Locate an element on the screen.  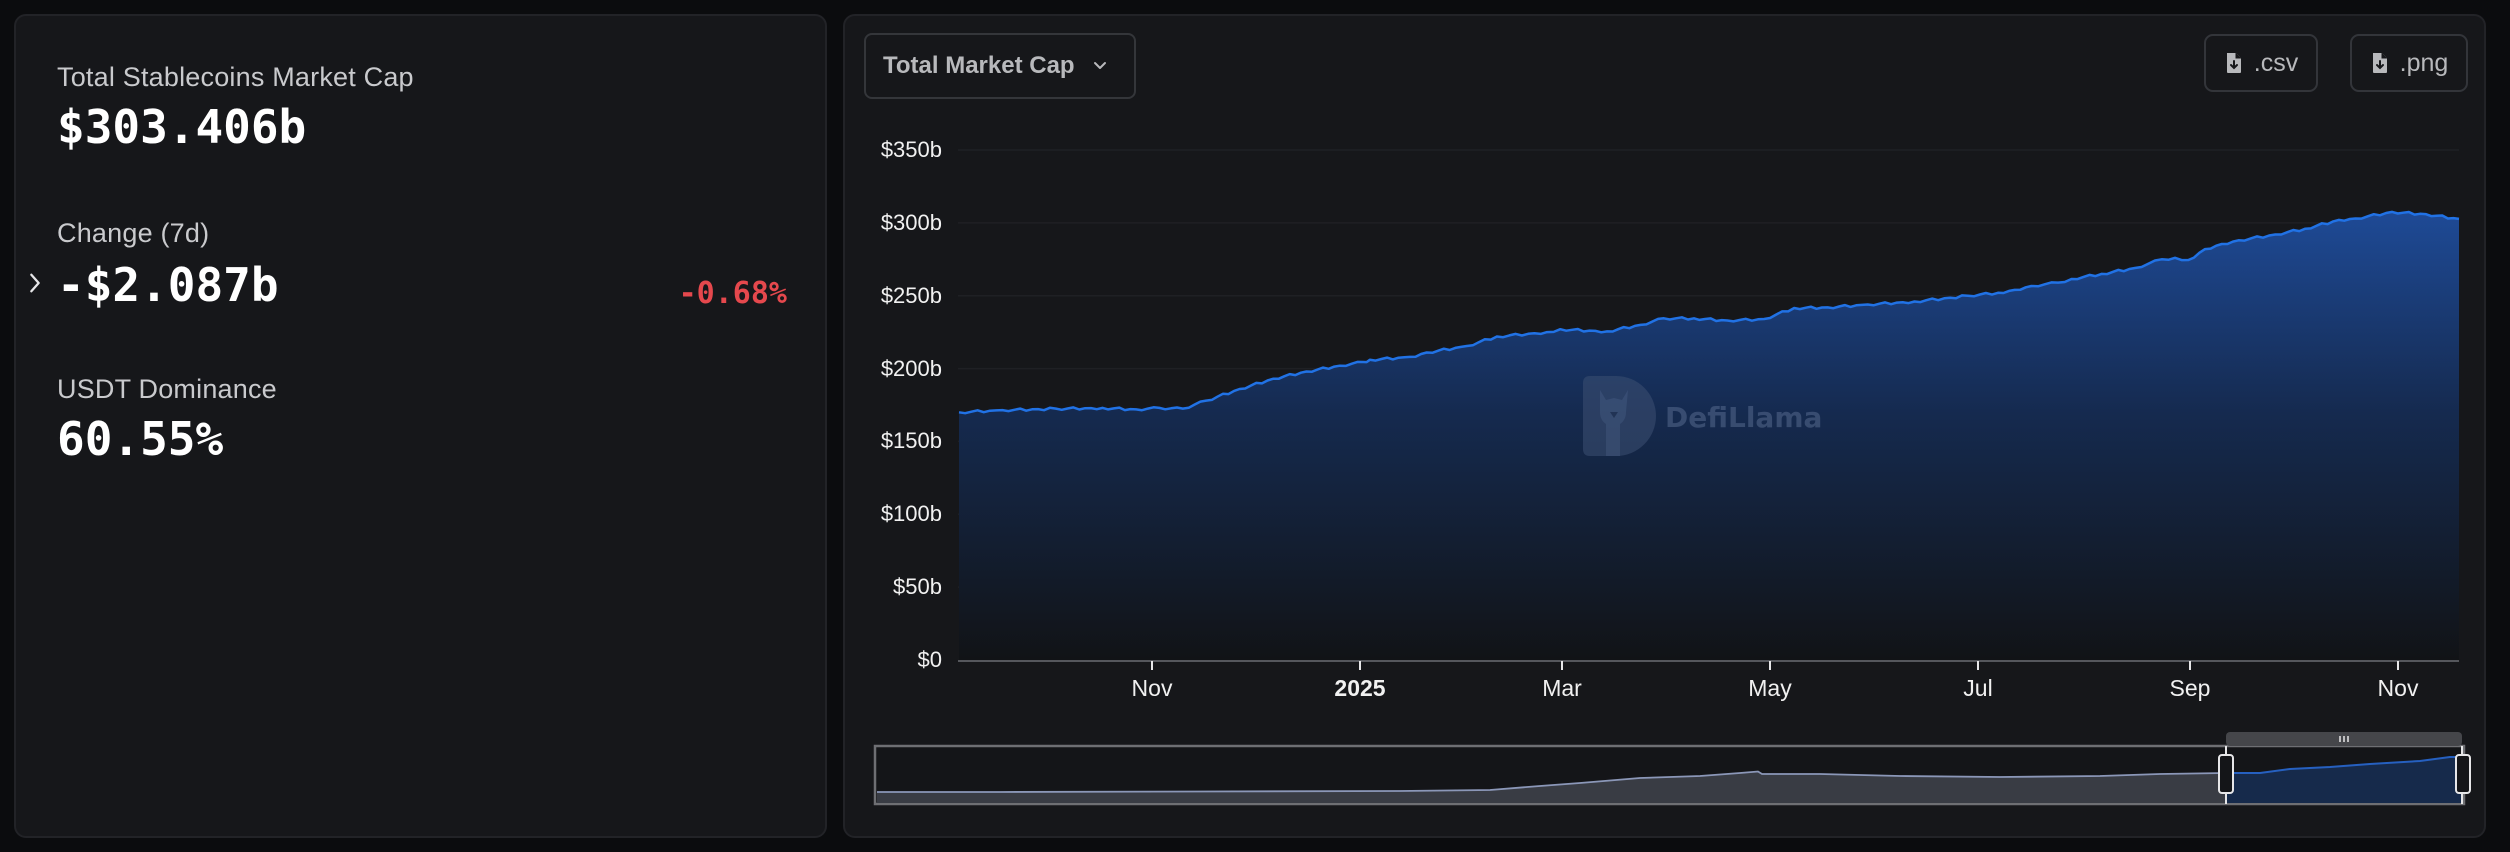
y-tick-label: $250b is located at coordinates (911, 295).